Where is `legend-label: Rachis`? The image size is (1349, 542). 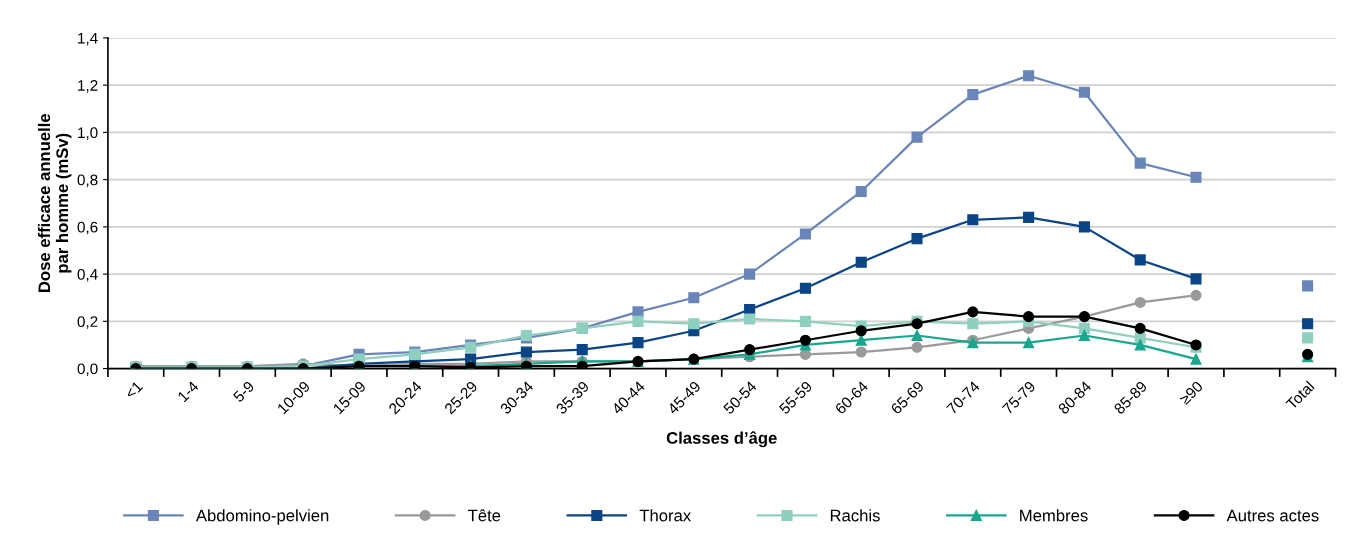
legend-label: Rachis is located at coordinates (855, 515).